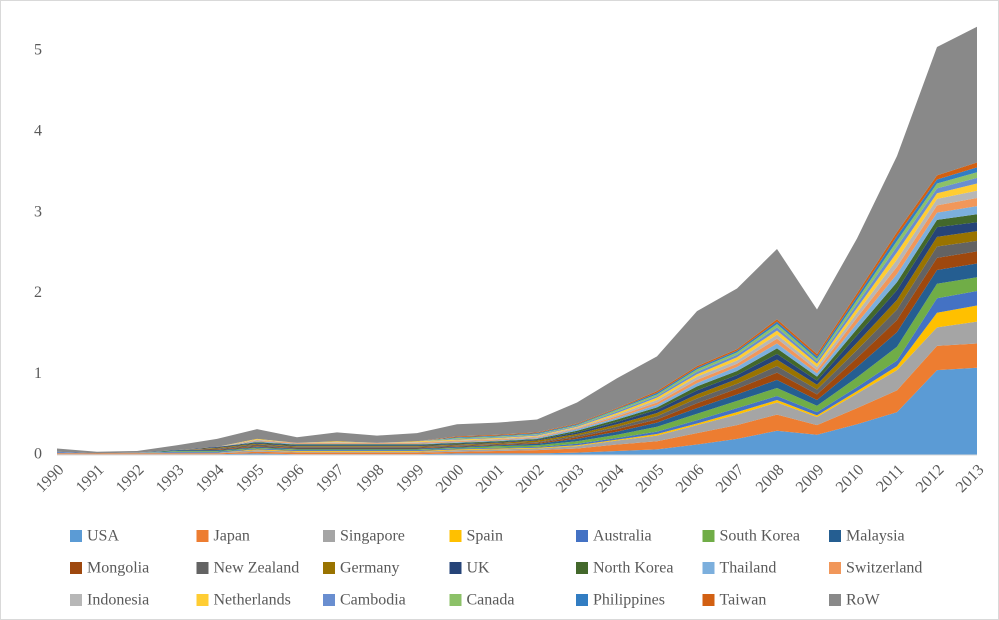 The image size is (999, 620). What do you see at coordinates (629, 600) in the screenshot?
I see `legend-label: Philippines` at bounding box center [629, 600].